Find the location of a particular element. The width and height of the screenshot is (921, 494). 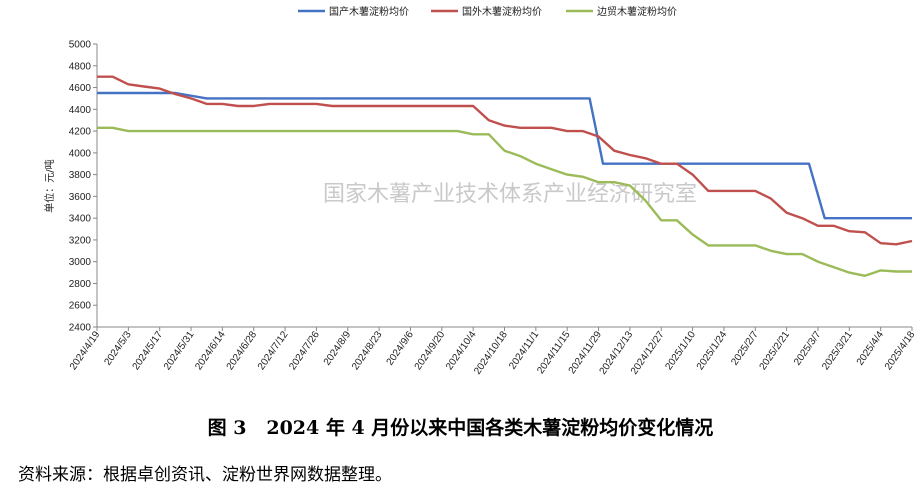

y-tick-label: 2800 is located at coordinates (80, 284).